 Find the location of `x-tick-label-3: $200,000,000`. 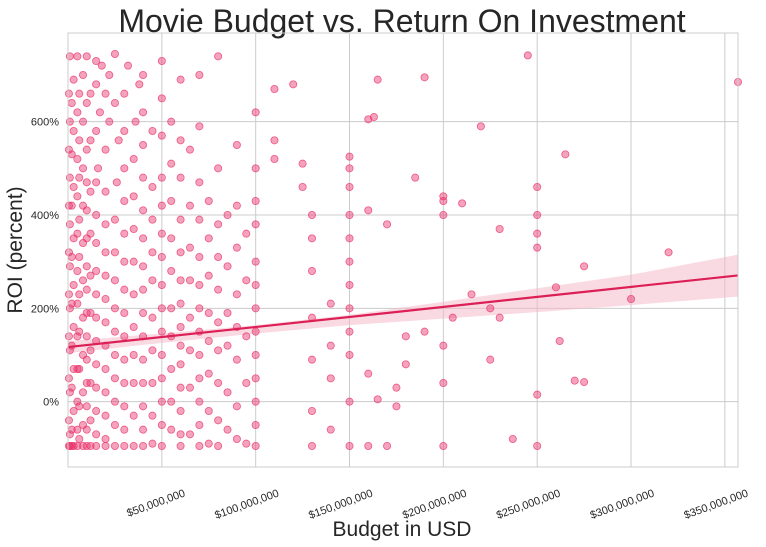

x-tick-label-3: $200,000,000 is located at coordinates (434, 505).